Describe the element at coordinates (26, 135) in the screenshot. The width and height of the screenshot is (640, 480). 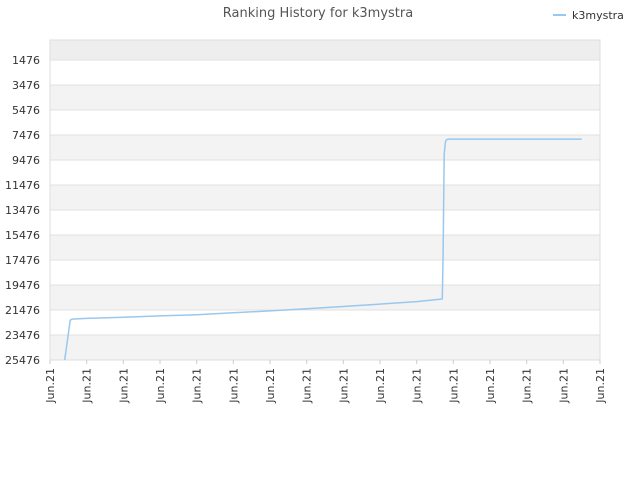
I see `y-tick-label: 7476` at that location.